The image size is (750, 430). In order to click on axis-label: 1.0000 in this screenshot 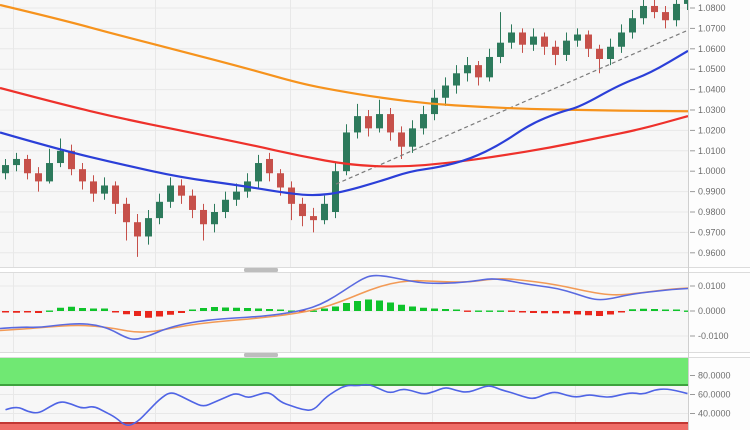, I will do `click(712, 171)`.